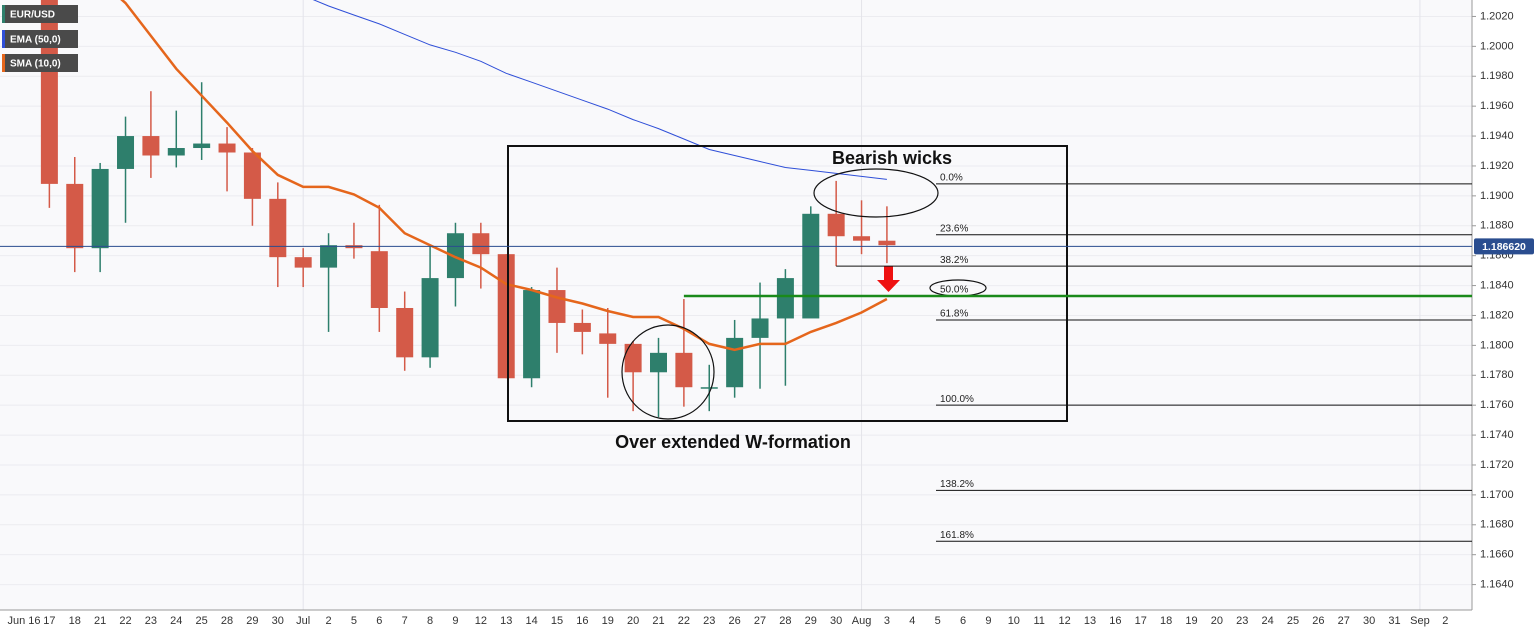 The height and width of the screenshot is (633, 1536). I want to click on x-tick-label: Jul, so click(303, 621).